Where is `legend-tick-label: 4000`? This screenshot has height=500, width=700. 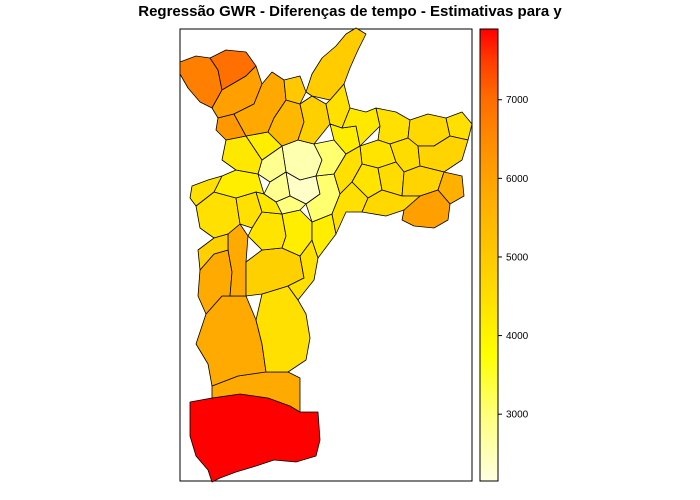 legend-tick-label: 4000 is located at coordinates (517, 336).